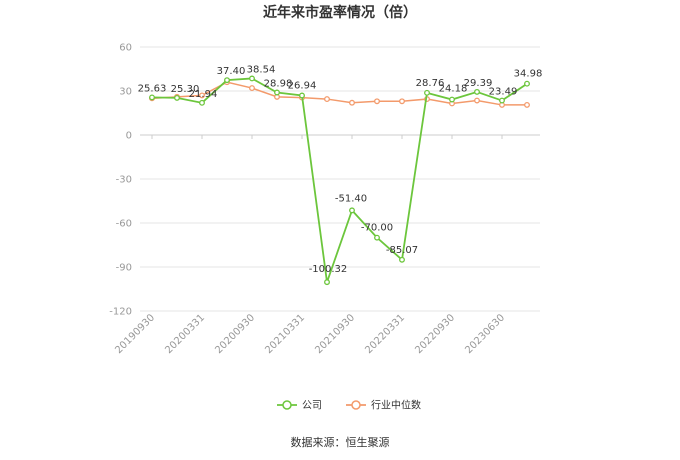 This screenshot has width=680, height=460. What do you see at coordinates (231, 71) in the screenshot?
I see `data-label: 37.40` at bounding box center [231, 71].